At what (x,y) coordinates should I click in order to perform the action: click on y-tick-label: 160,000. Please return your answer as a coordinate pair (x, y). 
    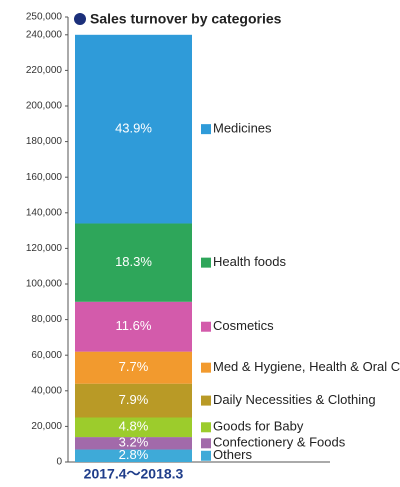
    Looking at the image, I should click on (44, 177).